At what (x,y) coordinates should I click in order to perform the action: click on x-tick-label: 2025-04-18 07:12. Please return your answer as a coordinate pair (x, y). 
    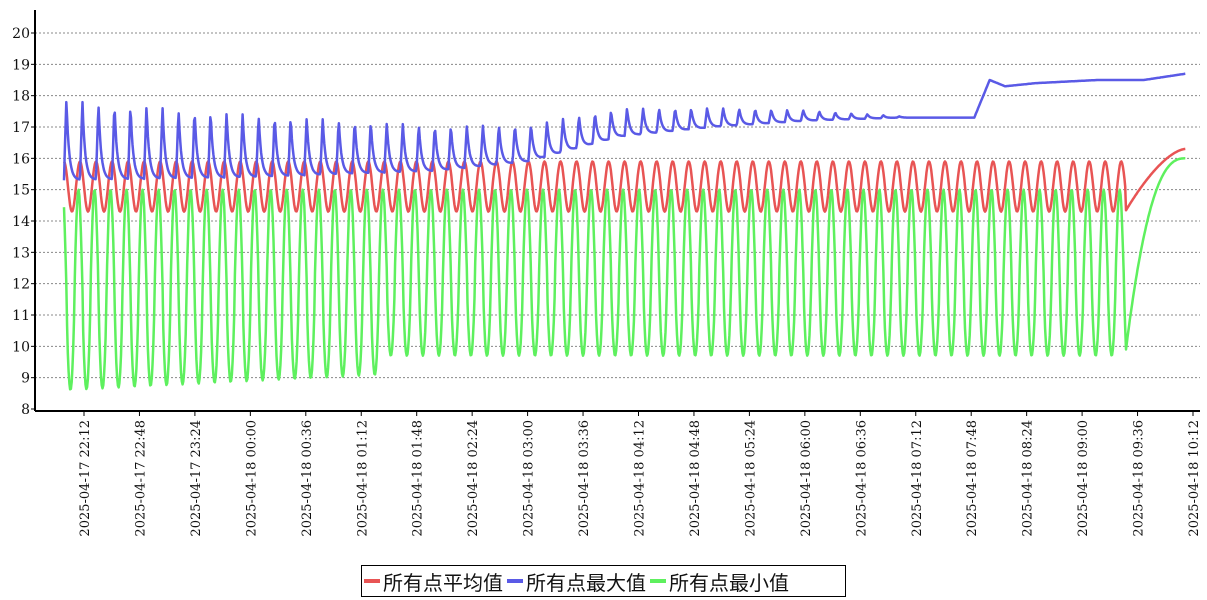
    Looking at the image, I should click on (917, 478).